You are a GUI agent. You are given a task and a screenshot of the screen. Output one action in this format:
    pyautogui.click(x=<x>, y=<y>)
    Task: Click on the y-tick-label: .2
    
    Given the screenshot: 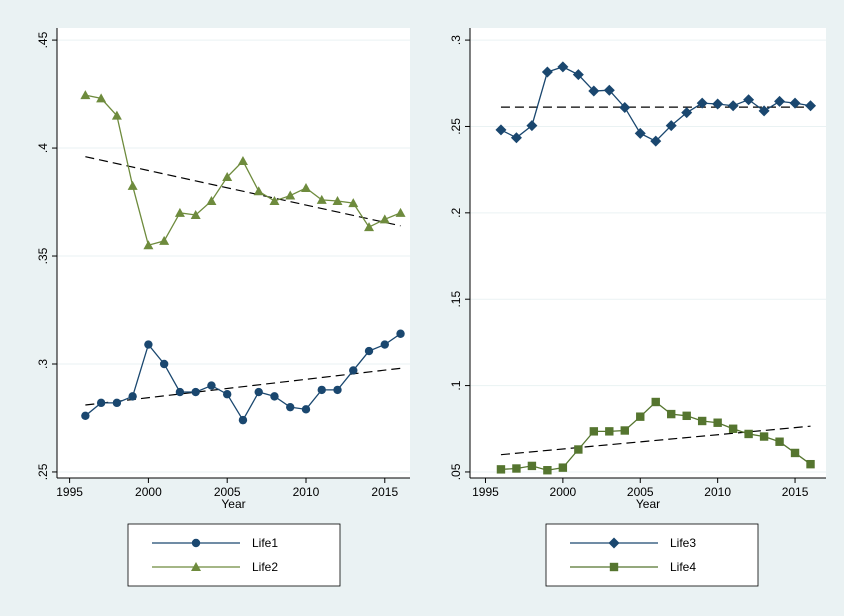 What is the action you would take?
    pyautogui.click(x=456, y=213)
    